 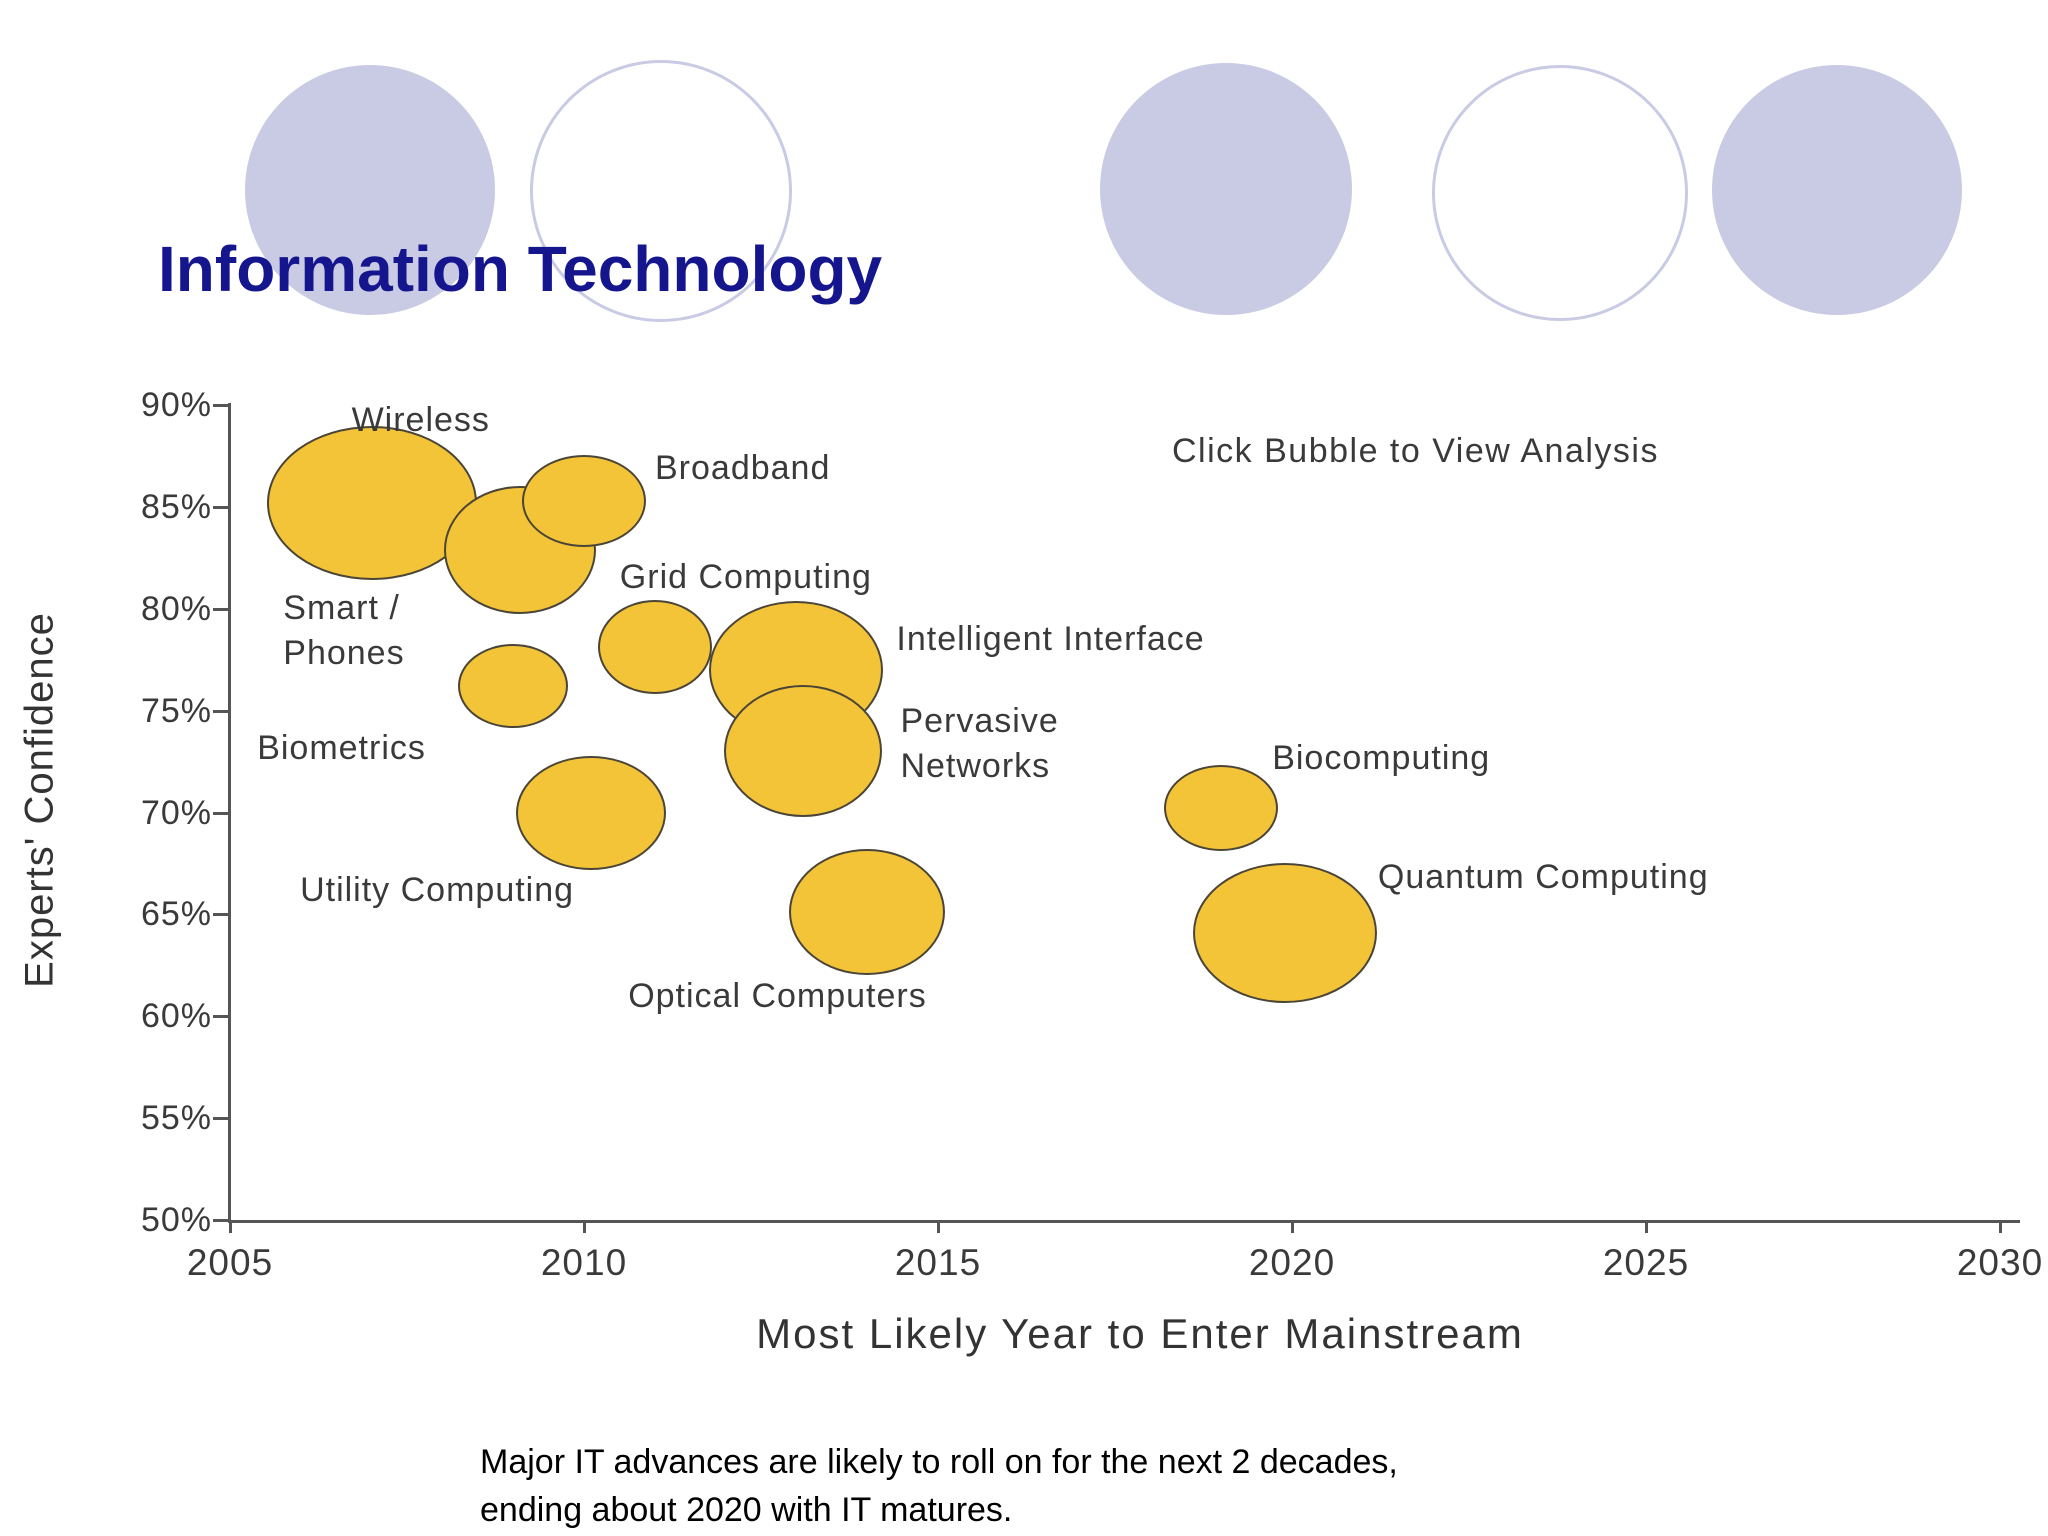 I want to click on x-axis, so click(x=1124, y=1221).